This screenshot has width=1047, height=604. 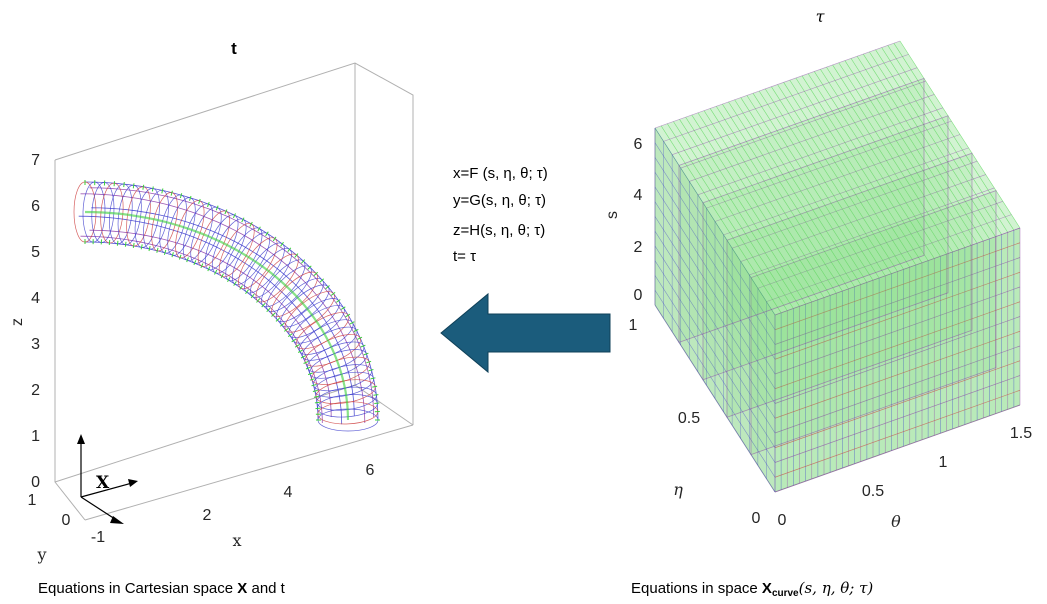 What do you see at coordinates (638, 144) in the screenshot?
I see `s-tick-6: 6` at bounding box center [638, 144].